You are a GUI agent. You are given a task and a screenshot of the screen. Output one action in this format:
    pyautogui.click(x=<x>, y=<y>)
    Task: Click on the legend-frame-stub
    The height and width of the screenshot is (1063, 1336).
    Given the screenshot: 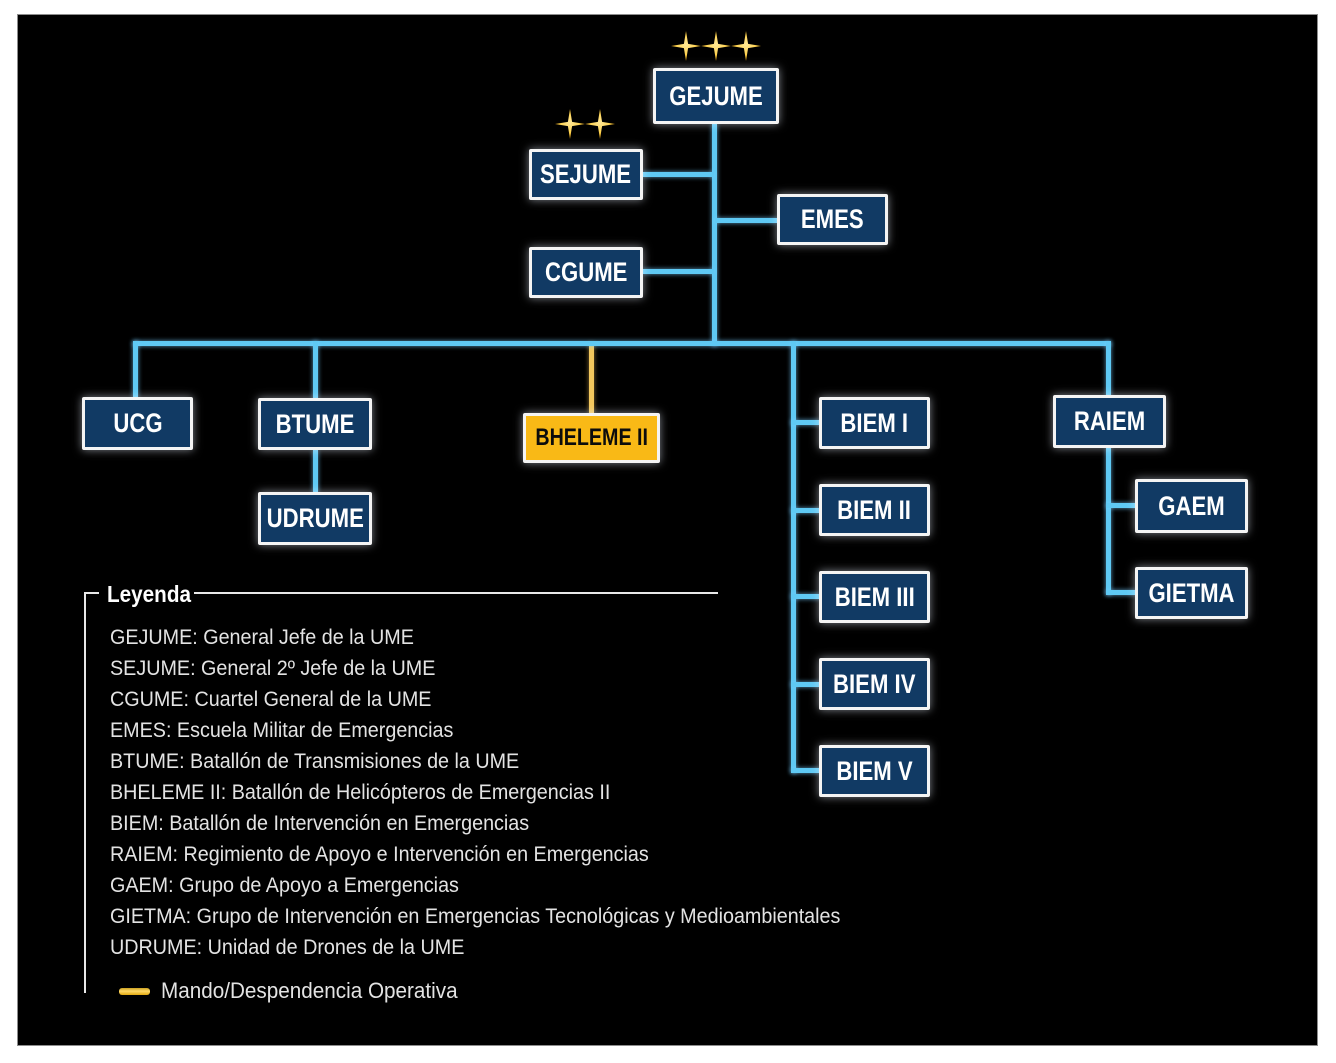 What is the action you would take?
    pyautogui.click(x=91, y=593)
    